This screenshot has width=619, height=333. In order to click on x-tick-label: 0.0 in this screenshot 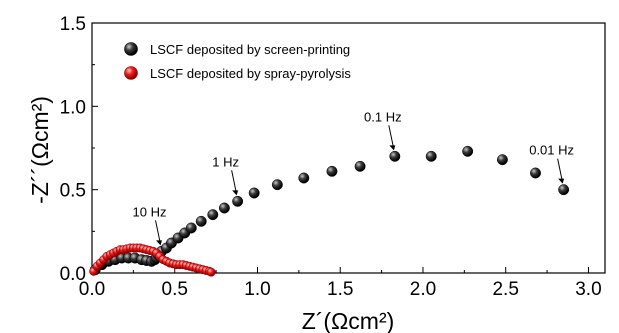, I will do `click(92, 289)`.